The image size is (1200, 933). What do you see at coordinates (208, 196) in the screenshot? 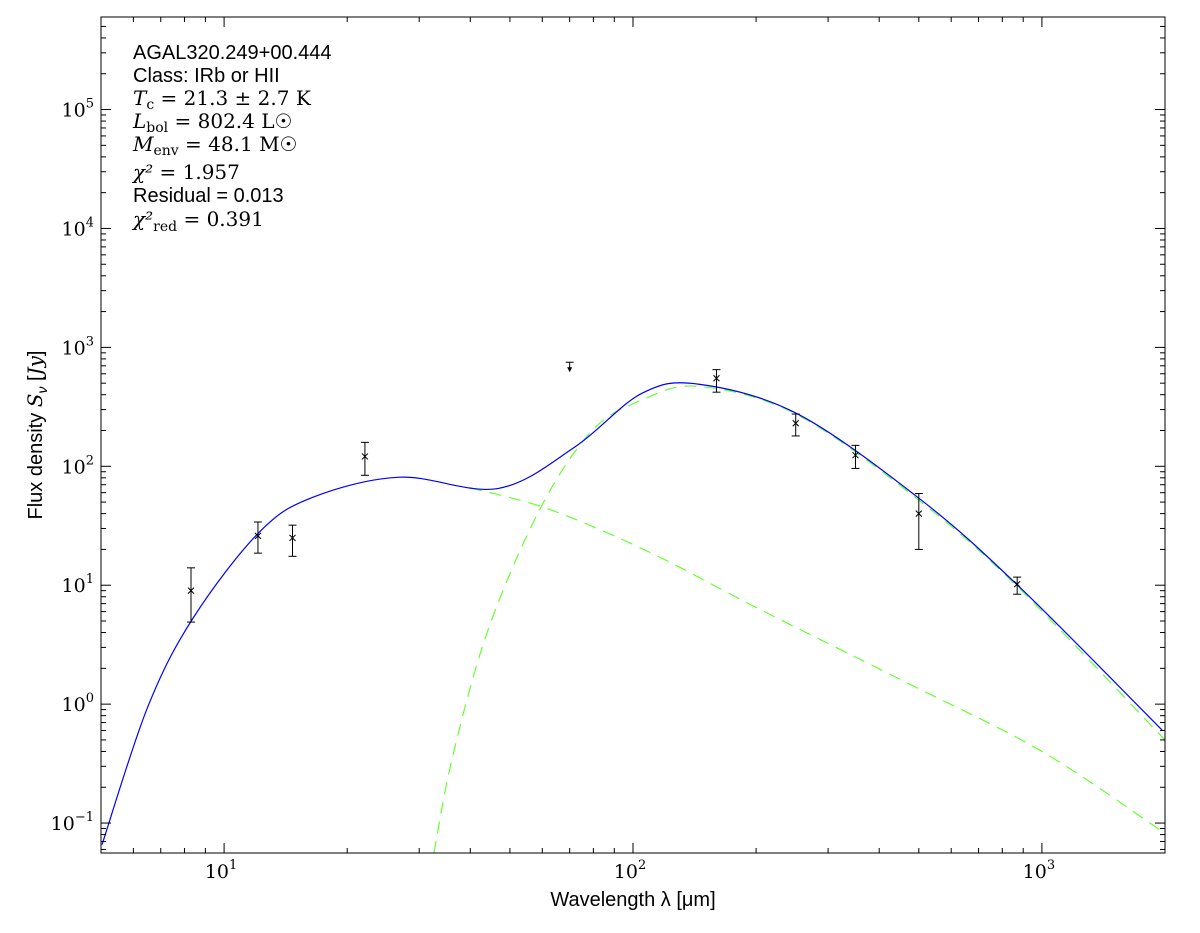
I see `residual: Residual = 0.013` at bounding box center [208, 196].